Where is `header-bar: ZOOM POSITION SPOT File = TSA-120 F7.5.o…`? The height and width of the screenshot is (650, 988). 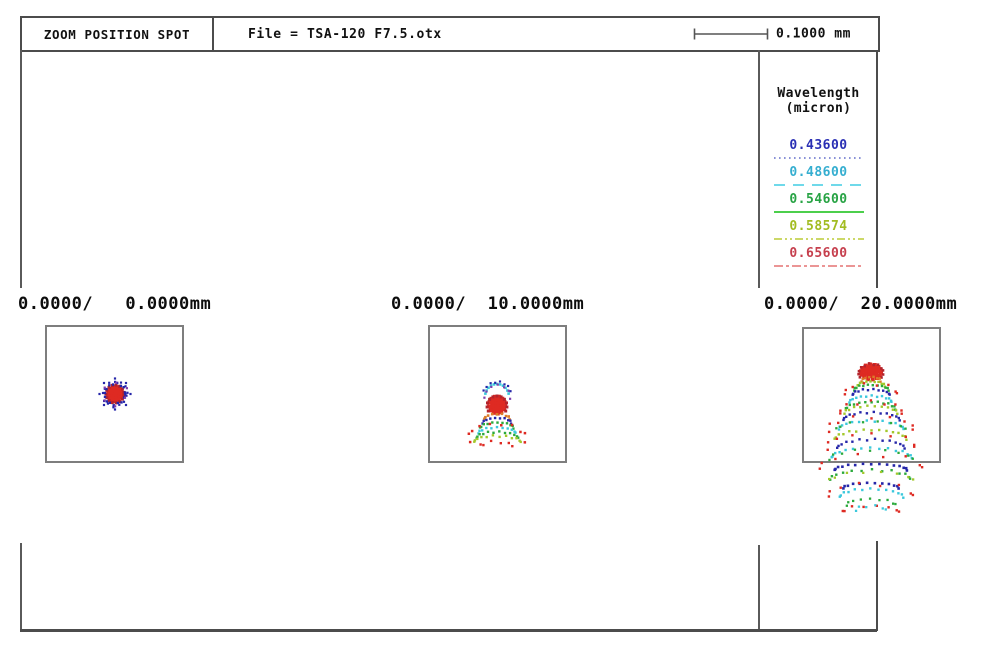 header-bar: ZOOM POSITION SPOT File = TSA-120 F7.5.o… is located at coordinates (450, 34).